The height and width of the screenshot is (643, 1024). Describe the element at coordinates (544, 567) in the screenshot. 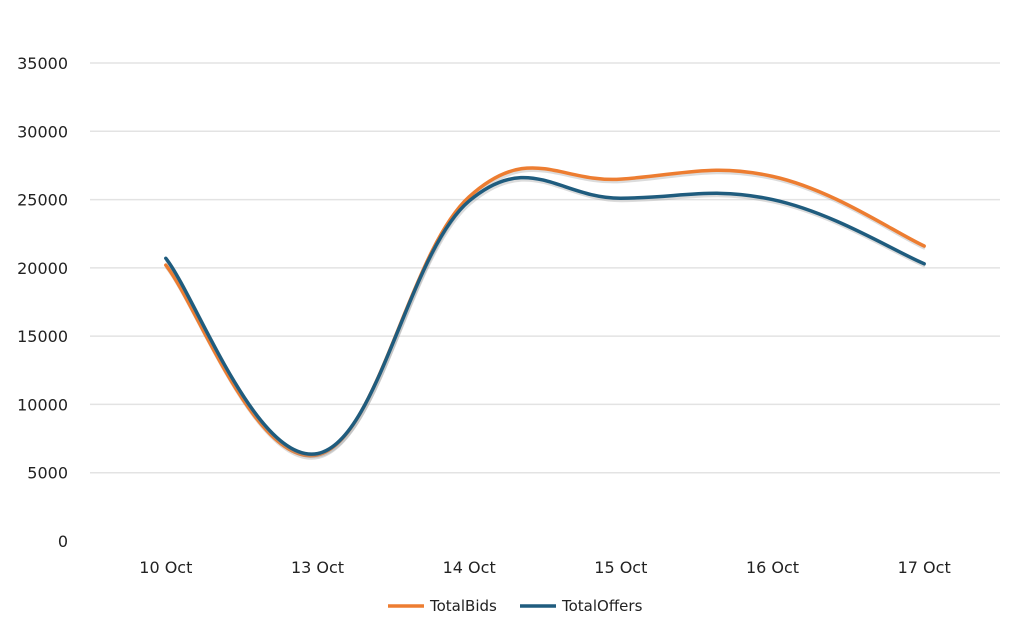

I see `x-axis-ticks: 10 Oct 13 Oct 14 Oct 15 Oct 16 Oct 17 Oct` at that location.